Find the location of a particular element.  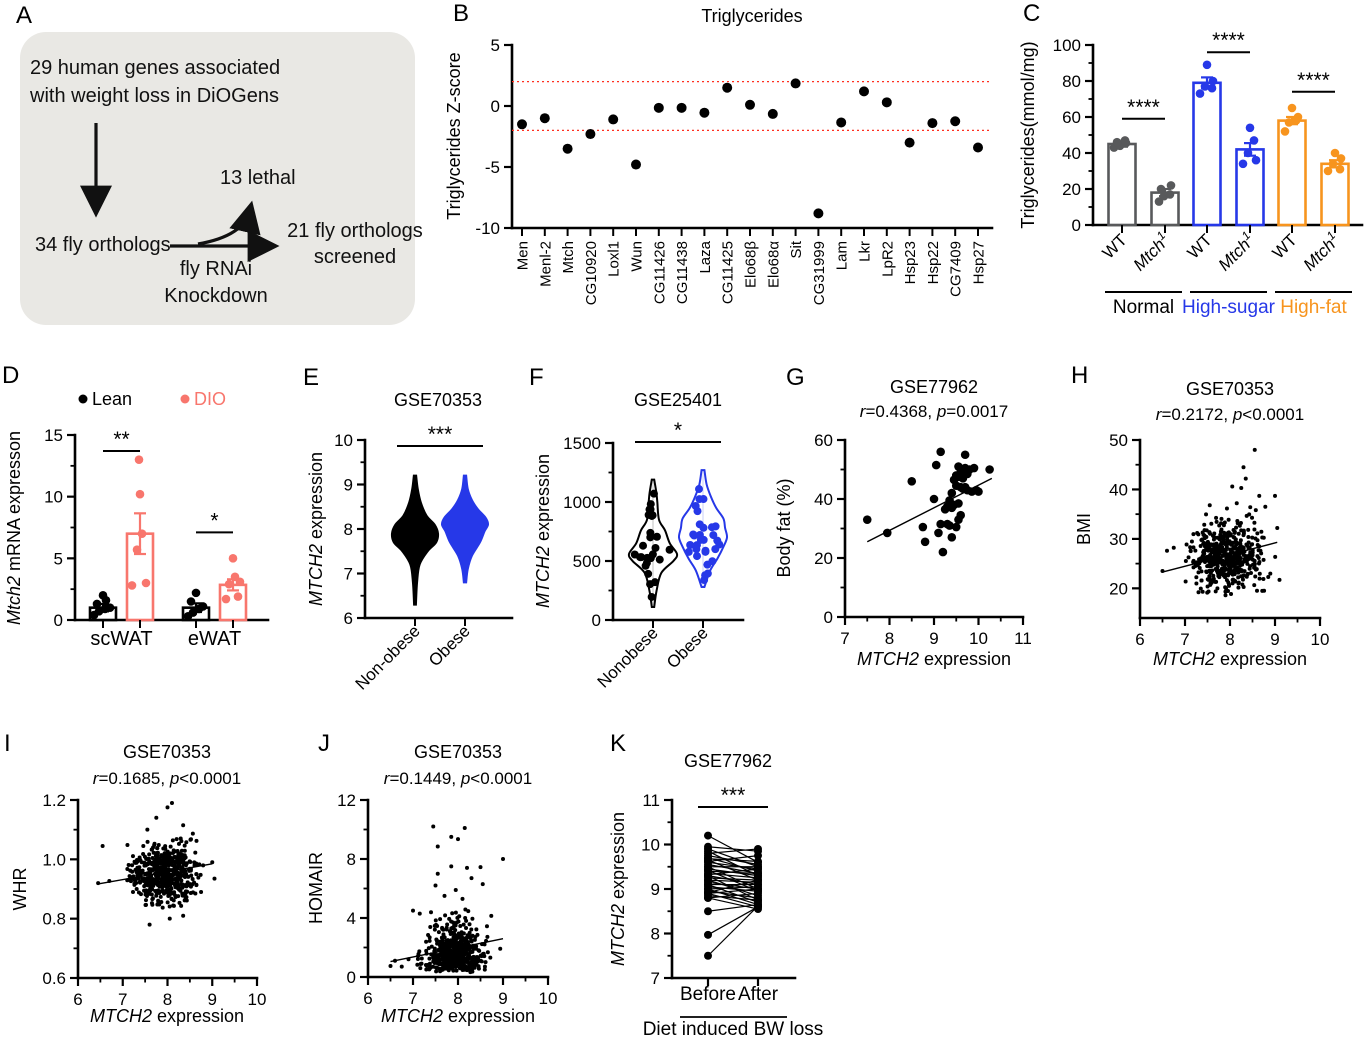

flow-genes-line2: with weight loss in DiOGens is located at coordinates (154, 96).